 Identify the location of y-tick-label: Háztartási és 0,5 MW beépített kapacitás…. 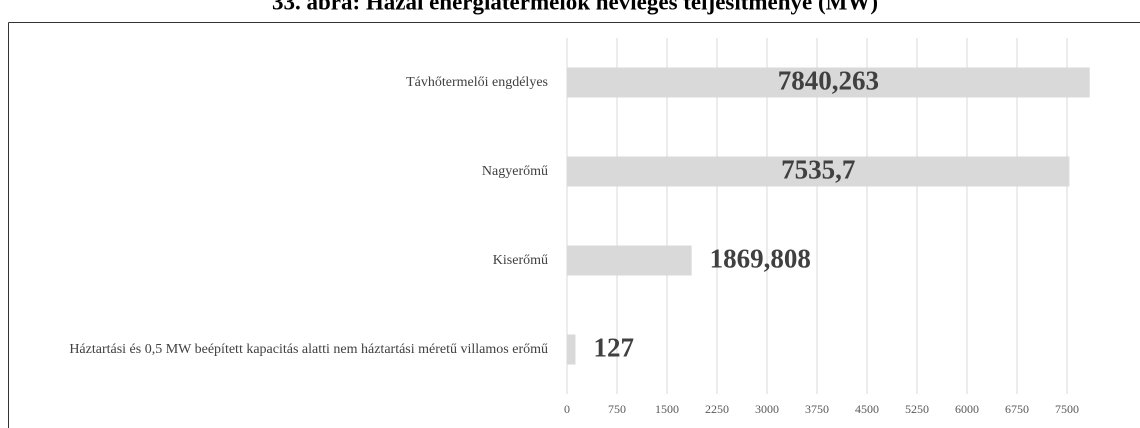
(308, 349).